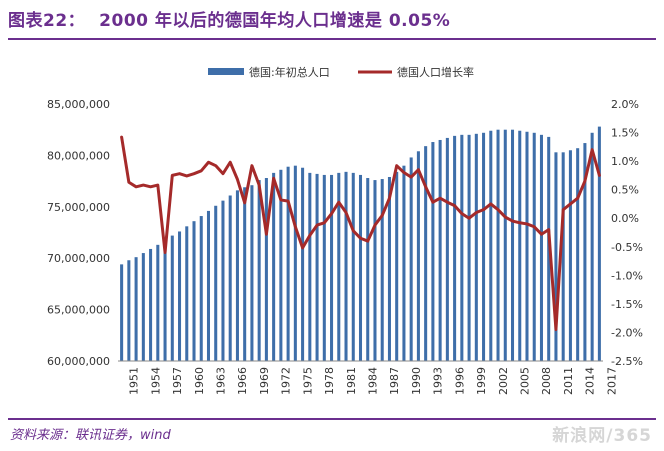 The width and height of the screenshot is (664, 451). Describe the element at coordinates (627, 332) in the screenshot. I see `y2-tick-label: -2.0%` at that location.